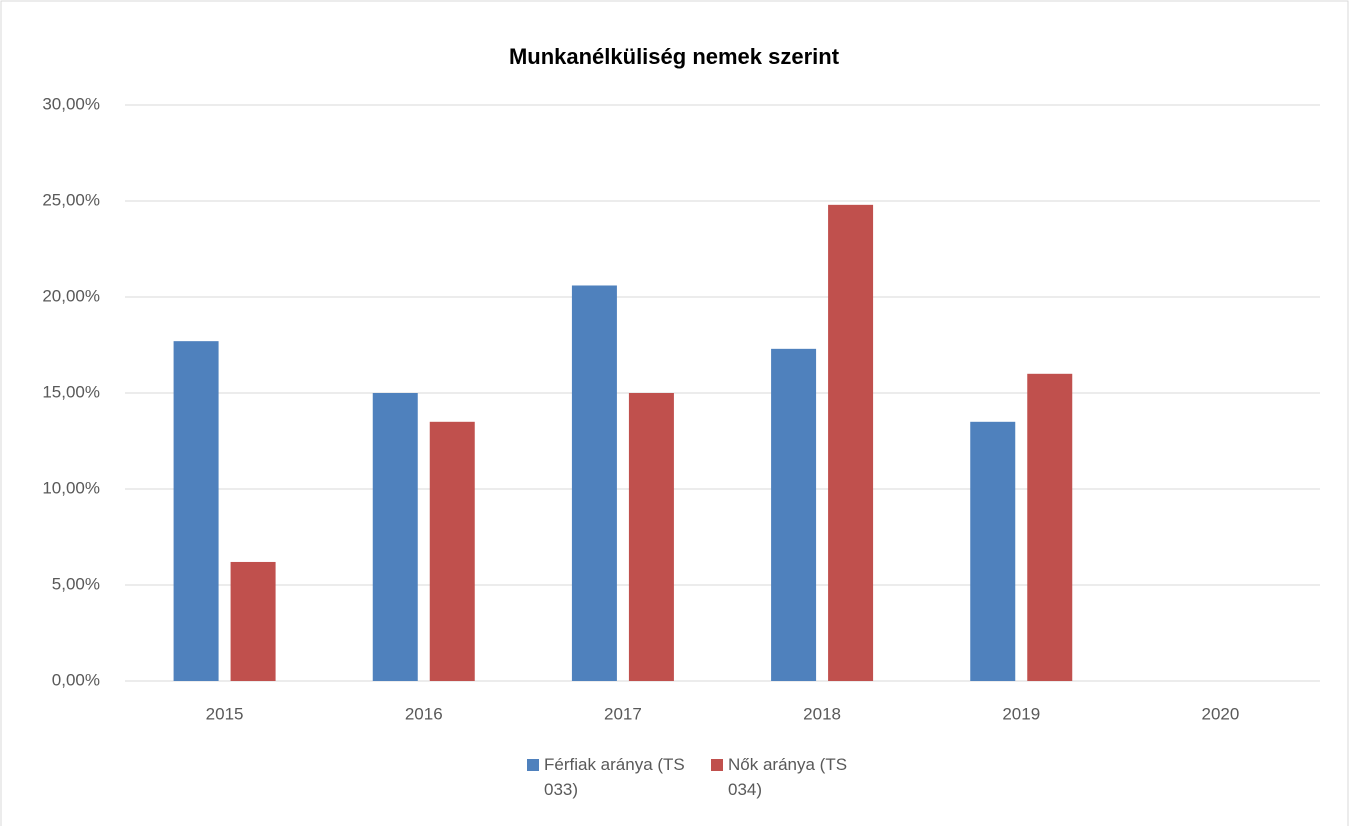  I want to click on x-tick-label: 2020, so click(1221, 713).